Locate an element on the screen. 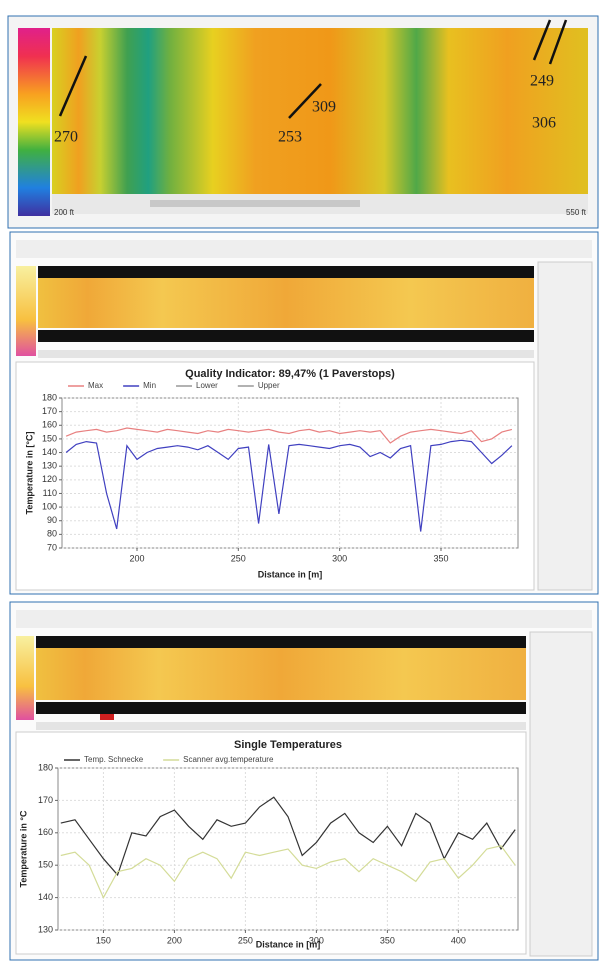 The image size is (600, 963). y-tick-label: 100 is located at coordinates (49, 506).